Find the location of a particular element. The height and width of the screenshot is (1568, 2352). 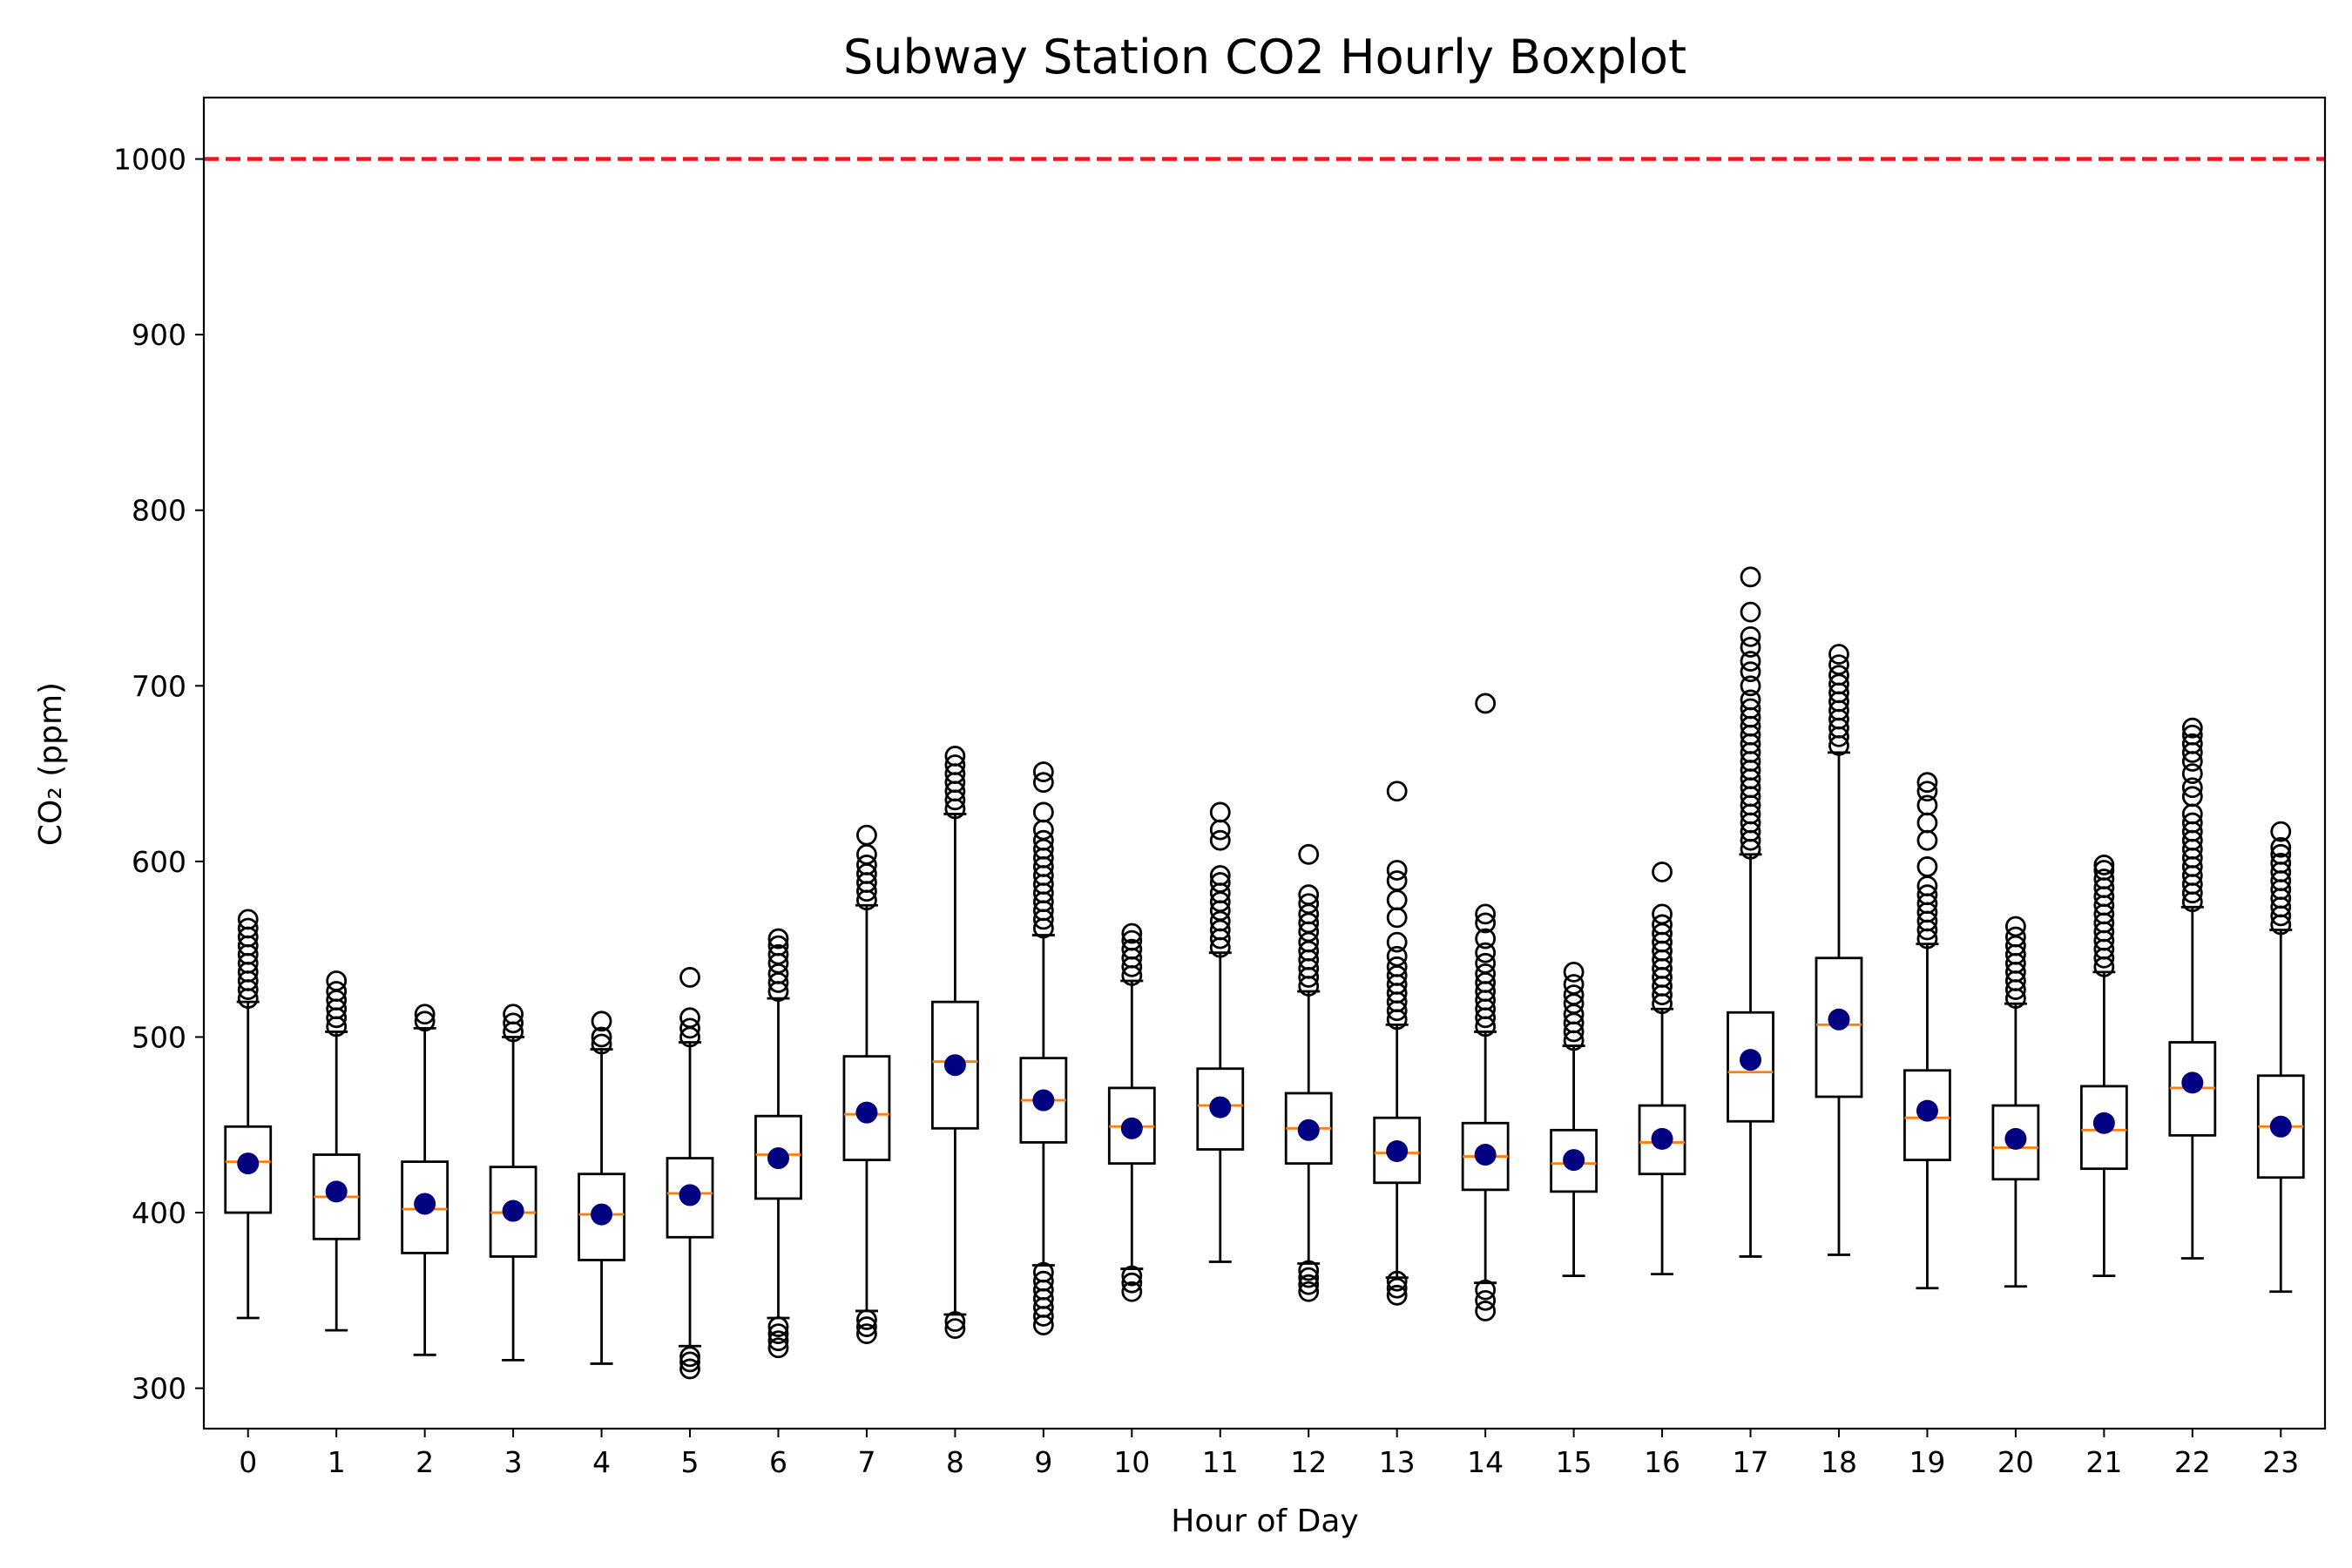

iqr-box is located at coordinates (778, 1157).